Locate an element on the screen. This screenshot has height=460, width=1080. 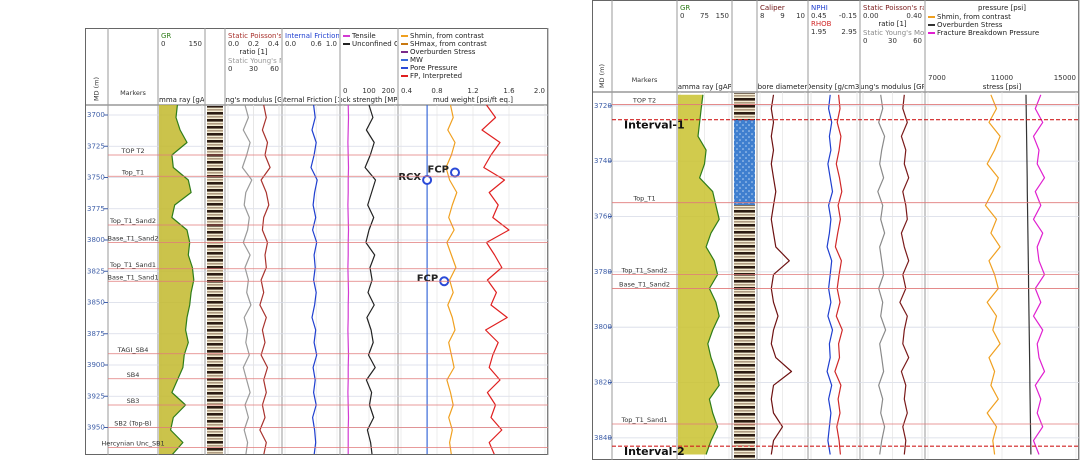
legend-label: Shmin, from contrast is located at coordinates (447, 36).